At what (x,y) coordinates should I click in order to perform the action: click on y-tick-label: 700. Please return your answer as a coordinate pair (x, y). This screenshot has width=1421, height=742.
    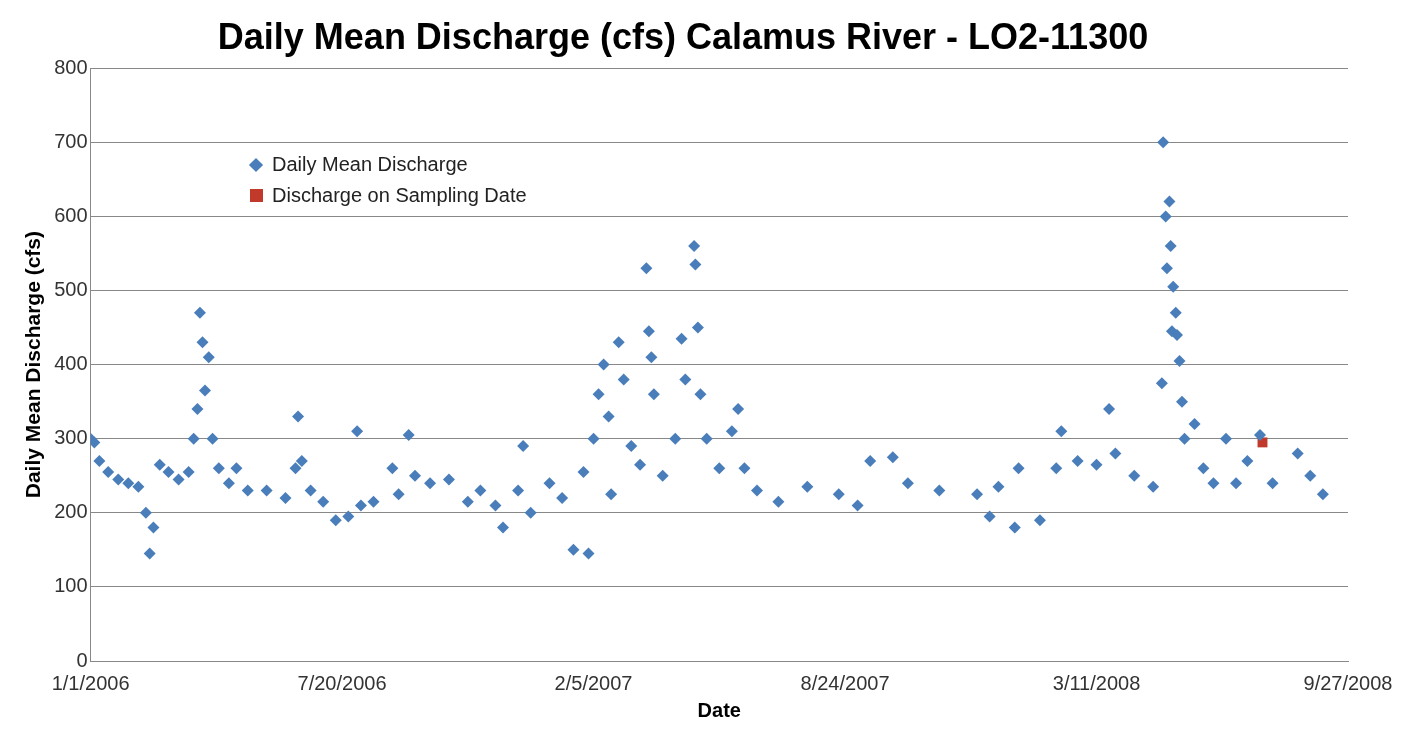
    Looking at the image, I should click on (71, 140).